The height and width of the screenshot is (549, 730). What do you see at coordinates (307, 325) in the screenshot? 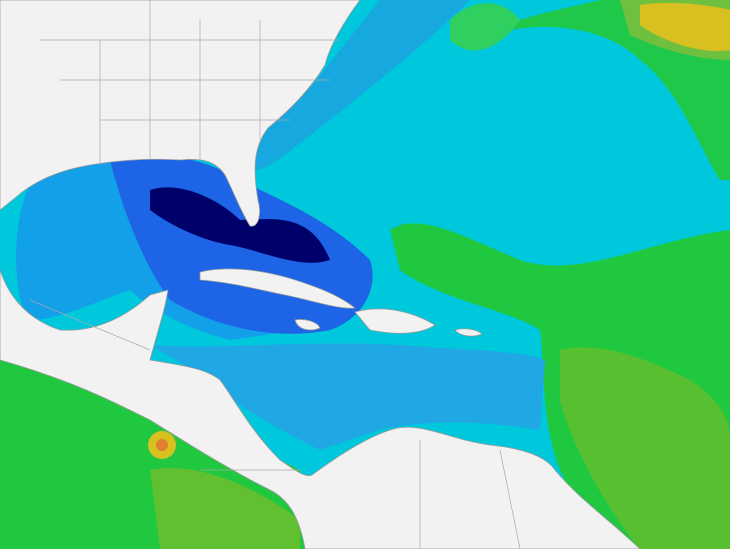
I see `jamaica-land` at bounding box center [307, 325].